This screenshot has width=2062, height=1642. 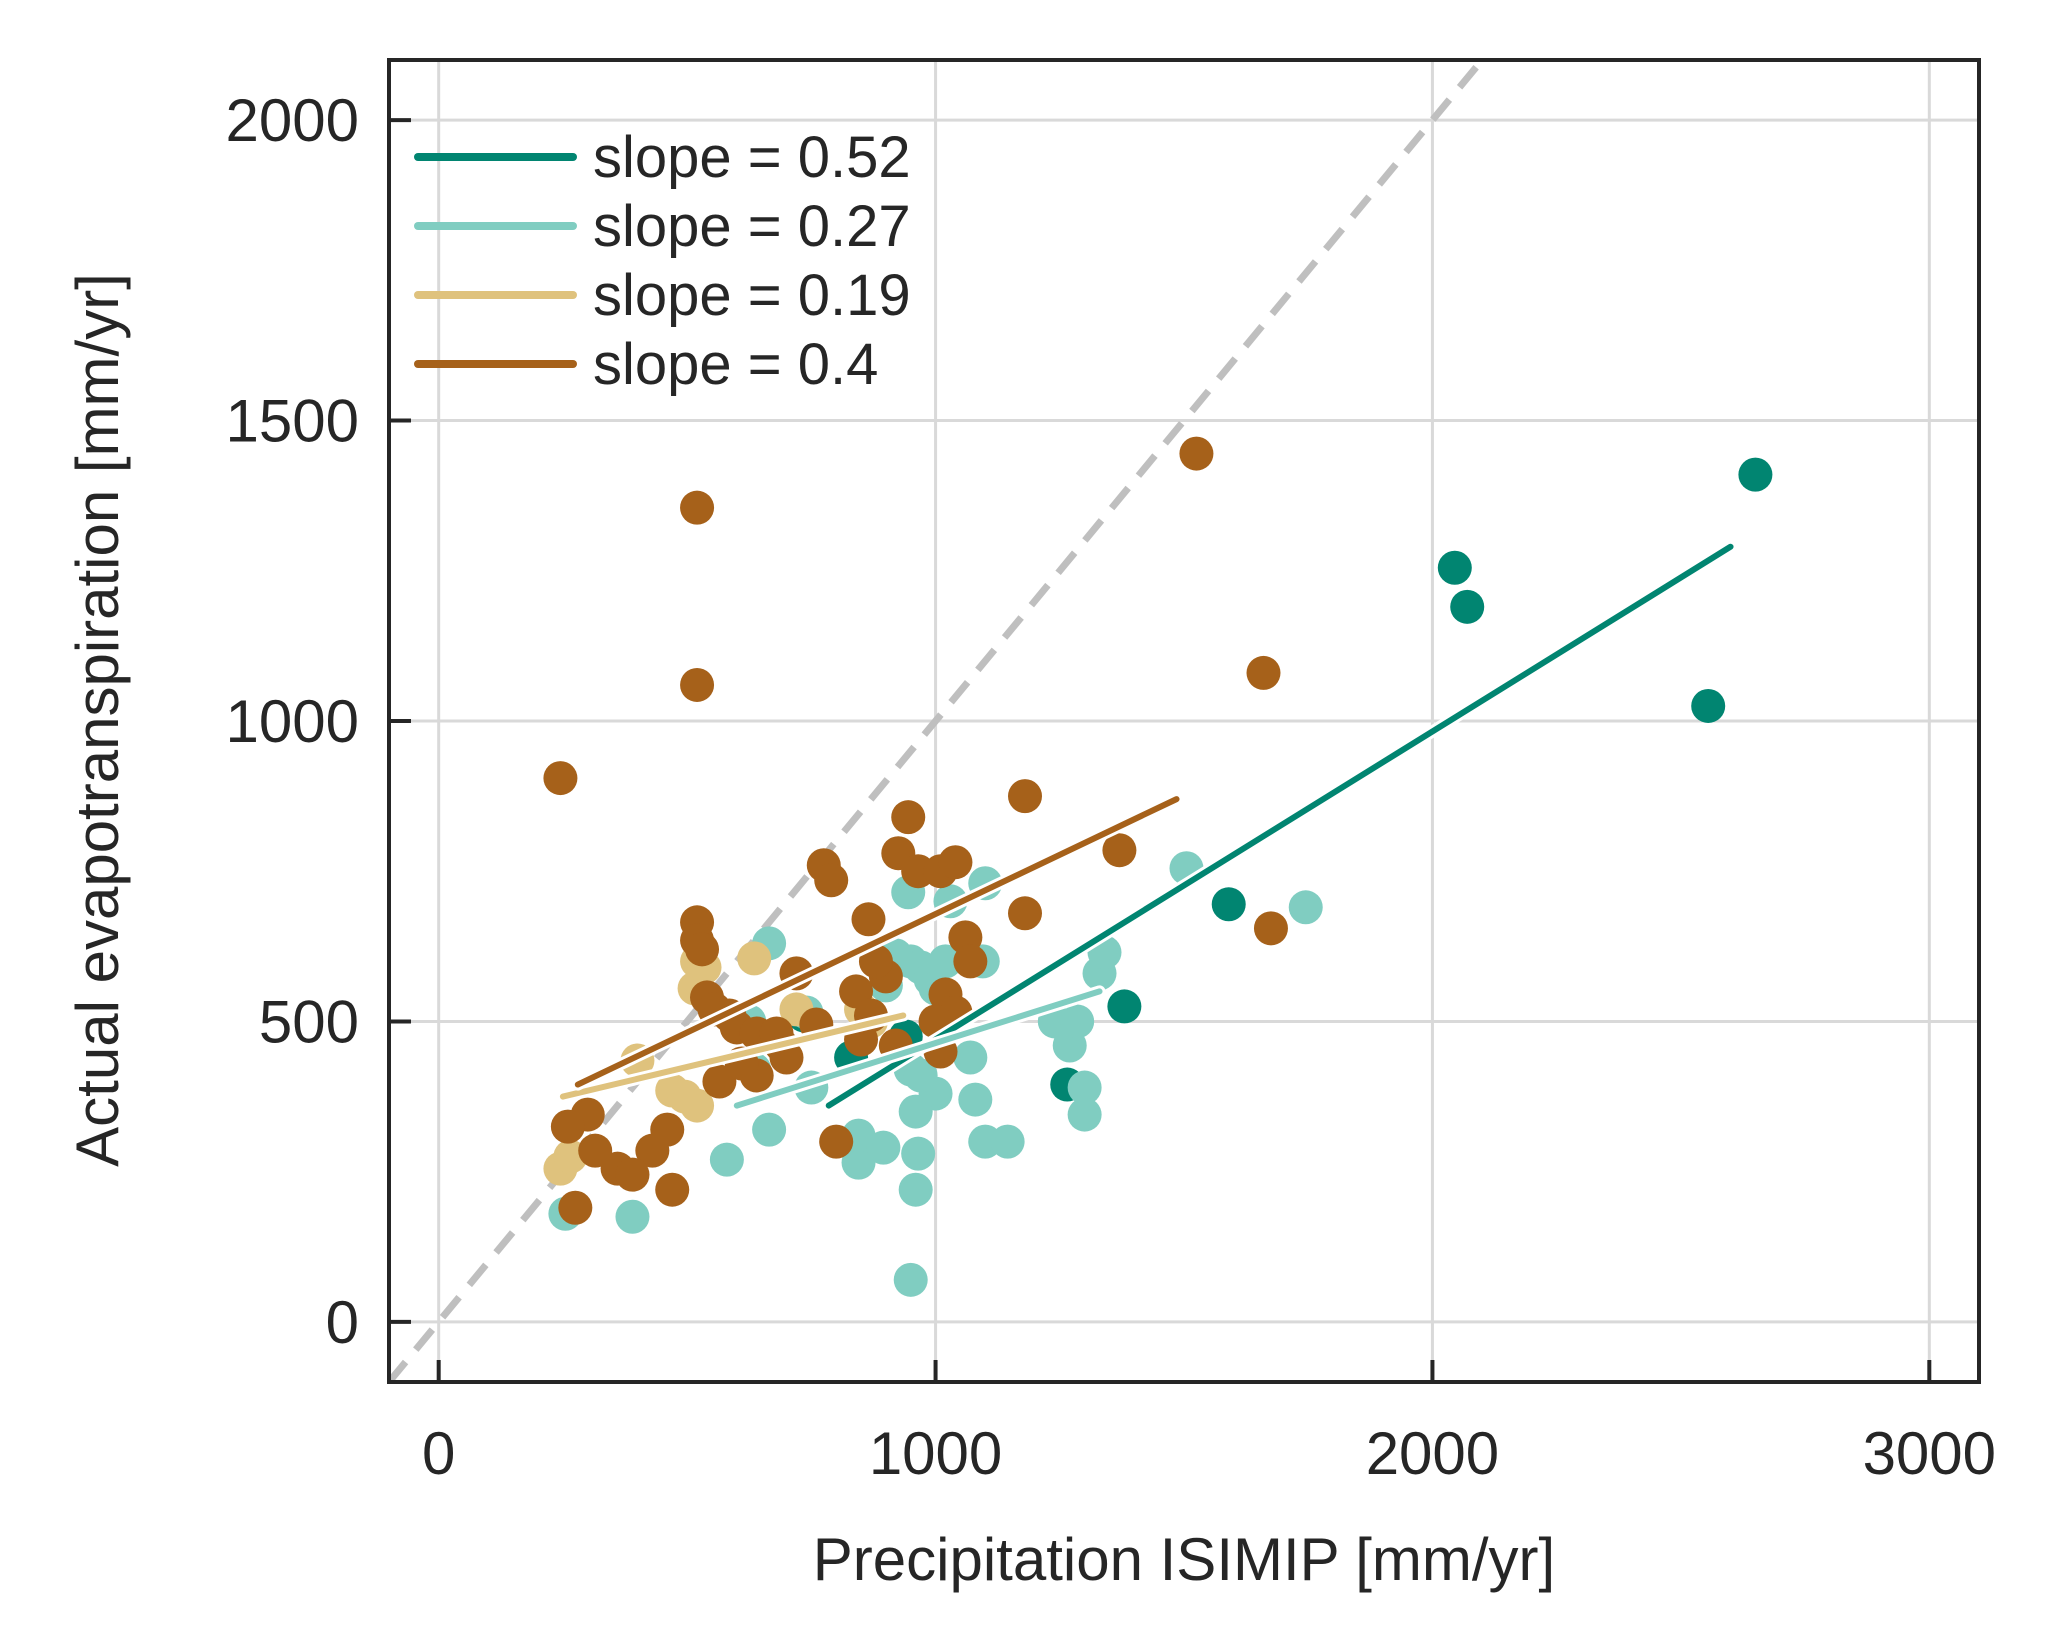 I want to click on y-axis-label: Actual evapotranspiration [mm/yr], so click(x=97, y=720).